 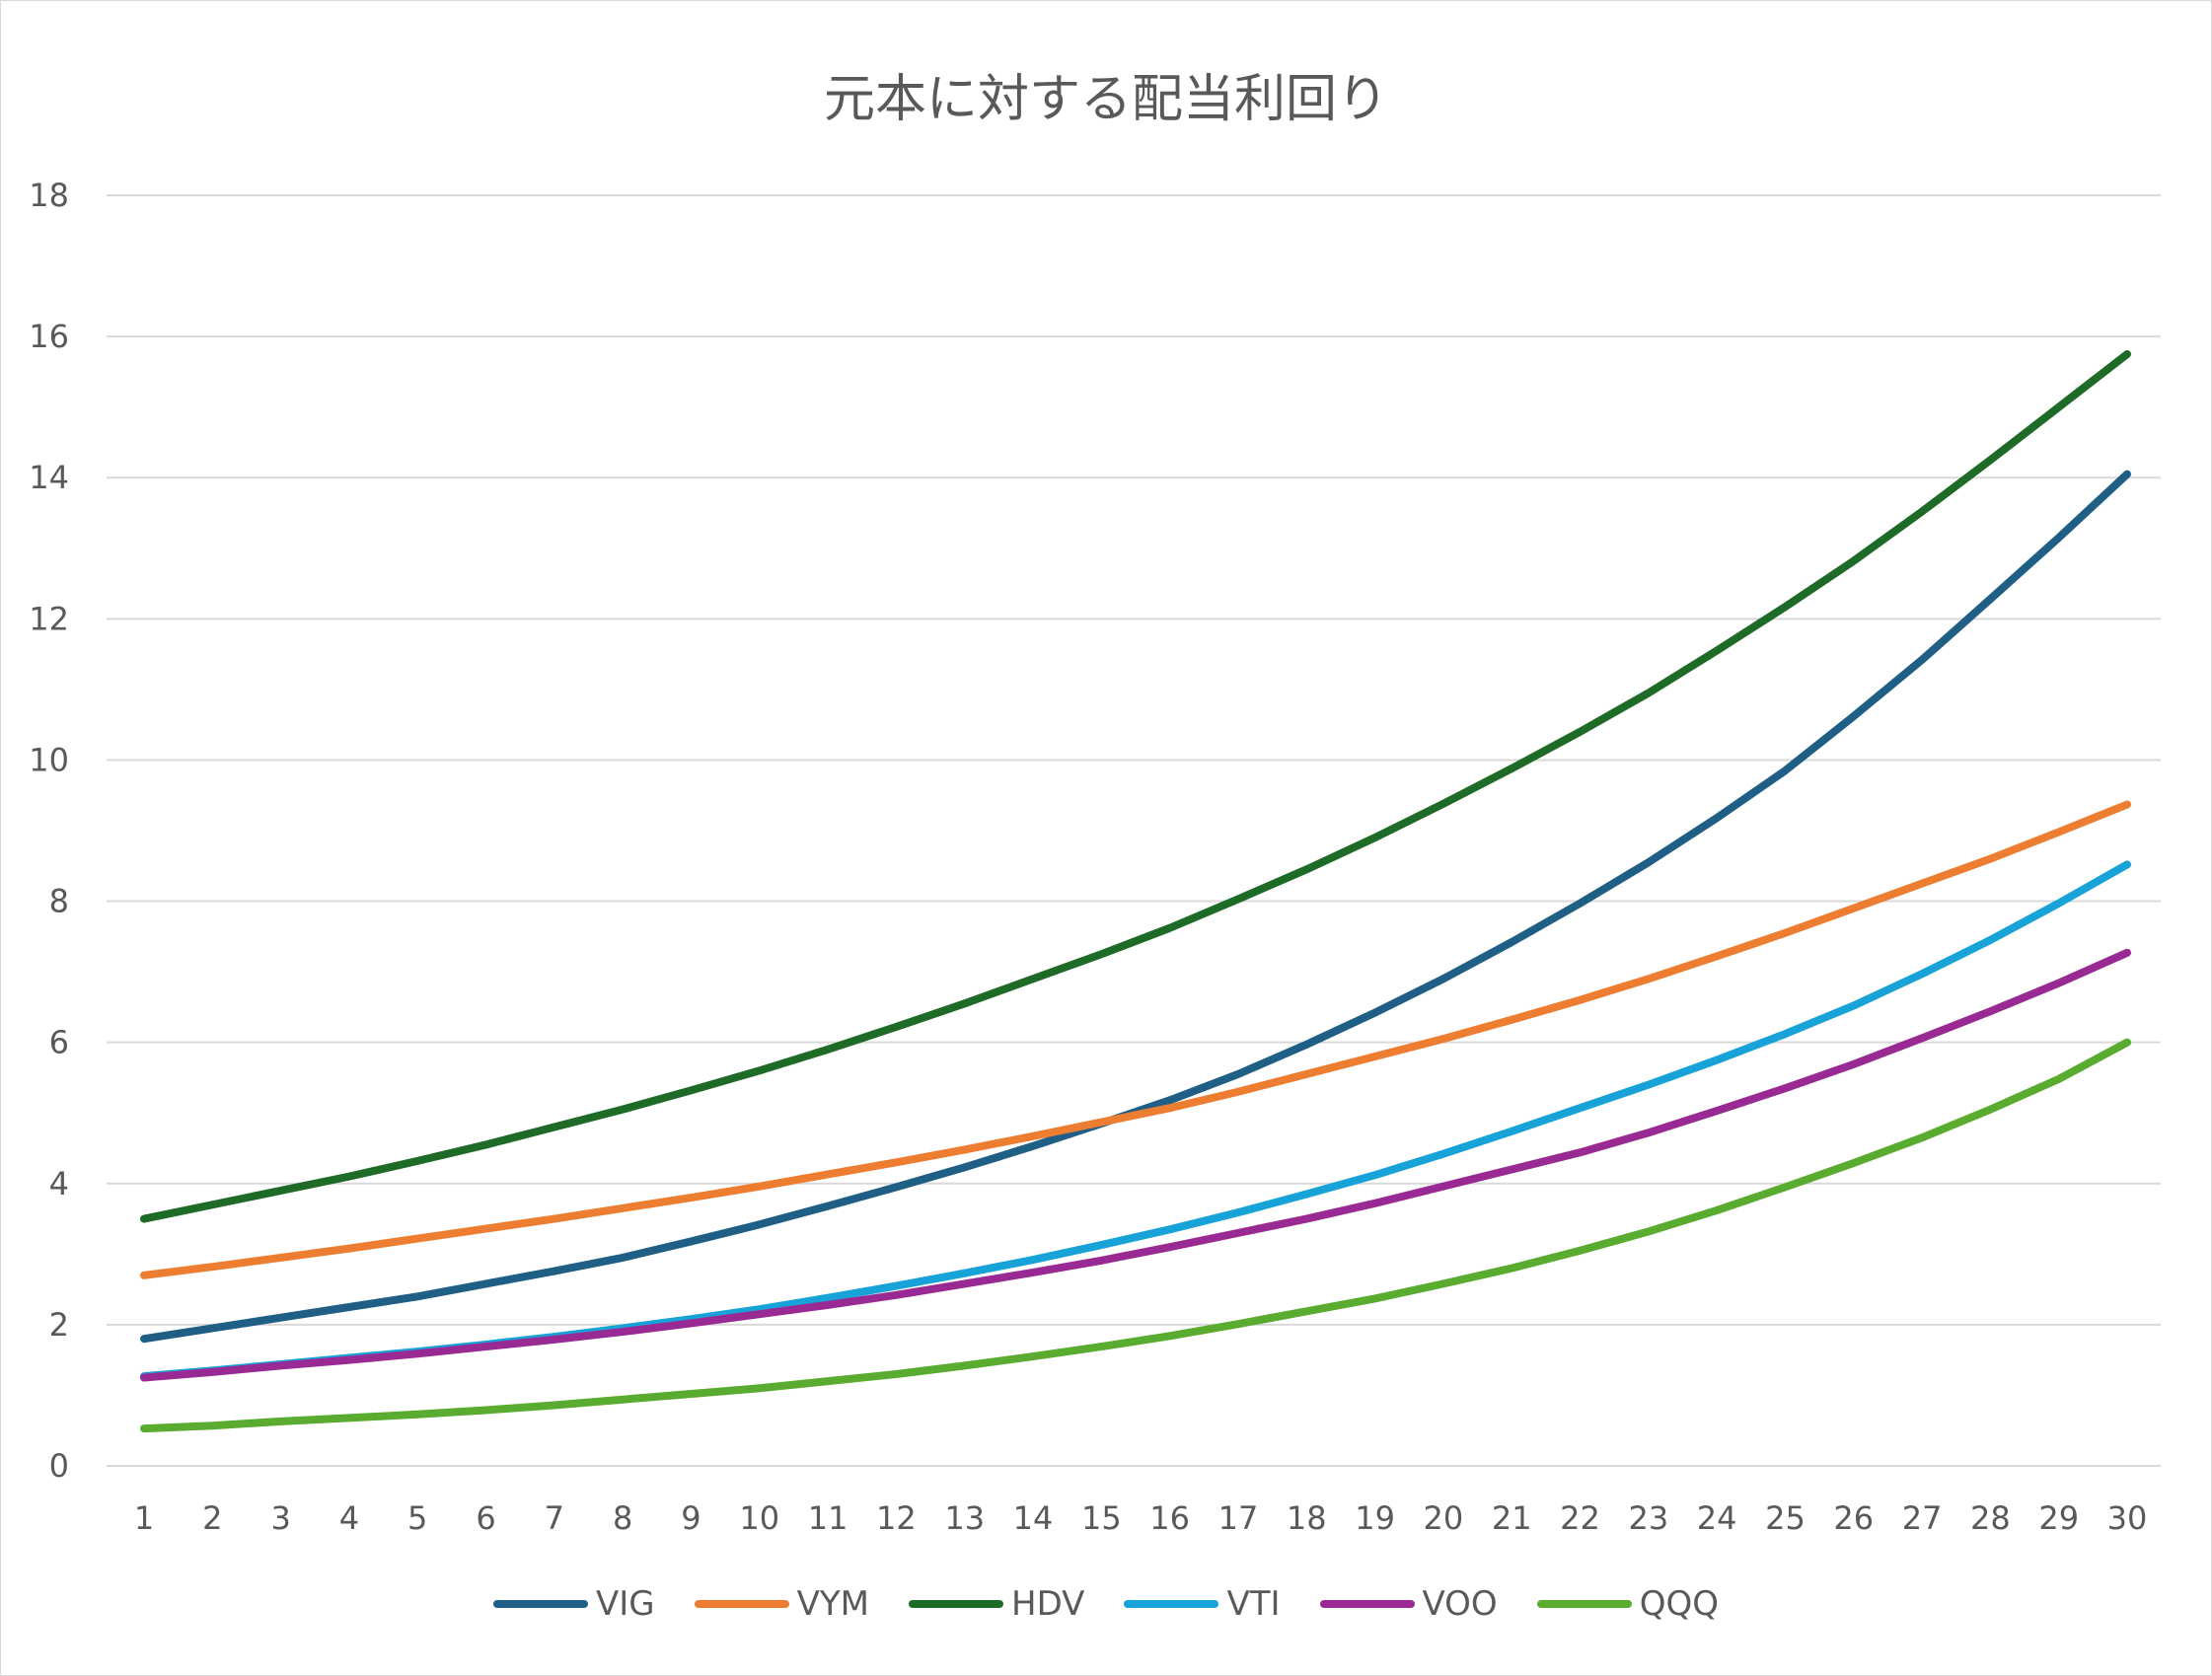 I want to click on y-tick-label: 4, so click(x=59, y=1184).